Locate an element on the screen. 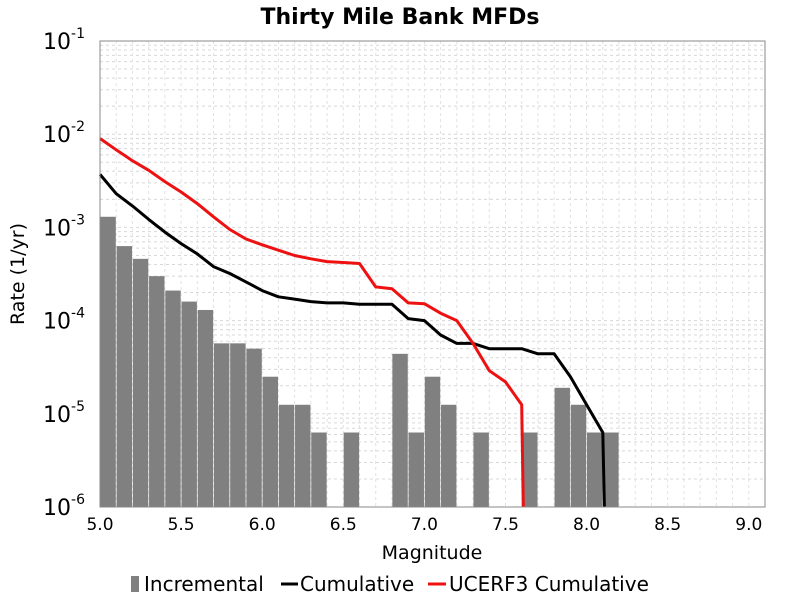 This screenshot has width=800, height=600. x-tick-label: 9.0 is located at coordinates (748, 525).